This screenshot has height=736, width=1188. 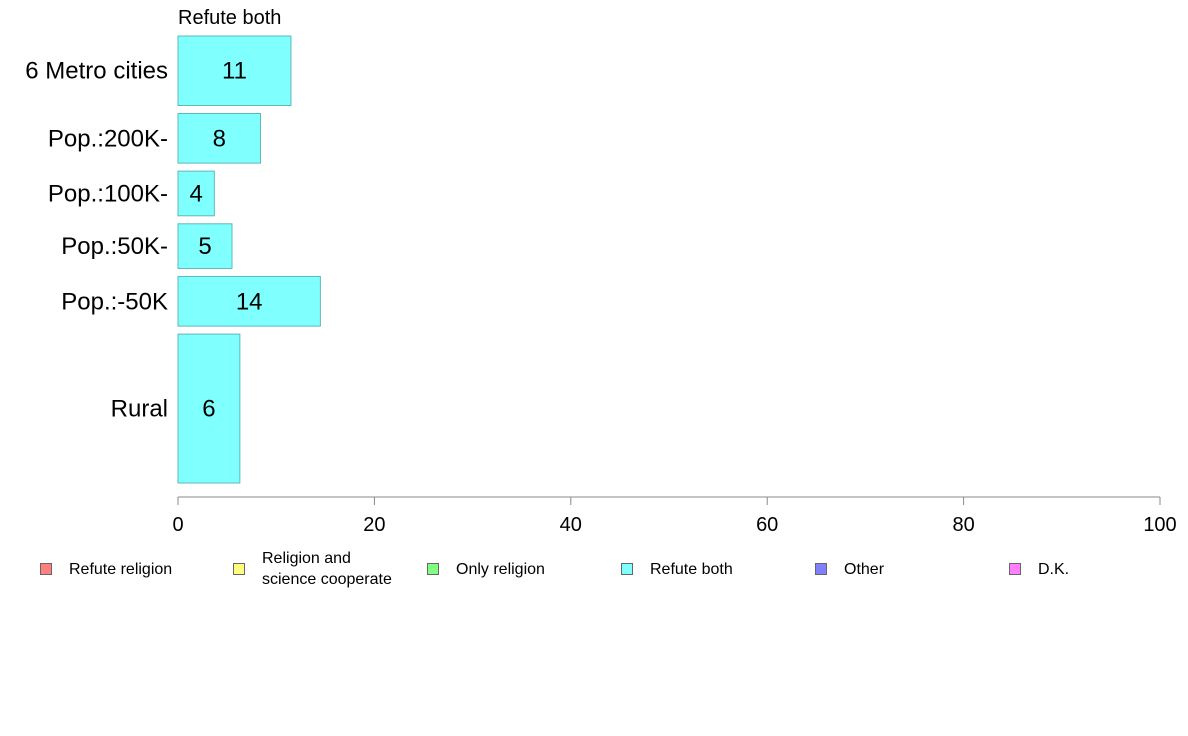 What do you see at coordinates (121, 569) in the screenshot?
I see `legend-label: Refute religion` at bounding box center [121, 569].